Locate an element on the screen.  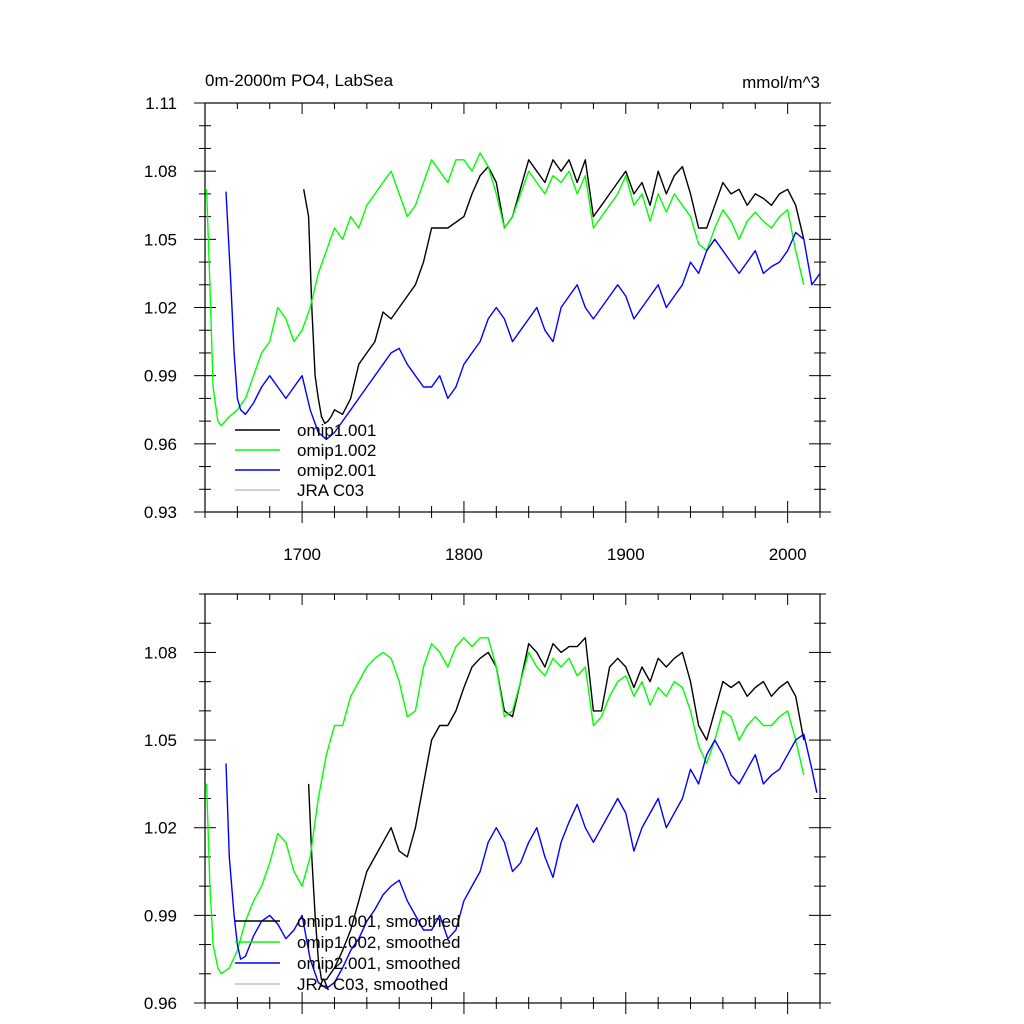
units-label: mmol/m^3 is located at coordinates (781, 82).